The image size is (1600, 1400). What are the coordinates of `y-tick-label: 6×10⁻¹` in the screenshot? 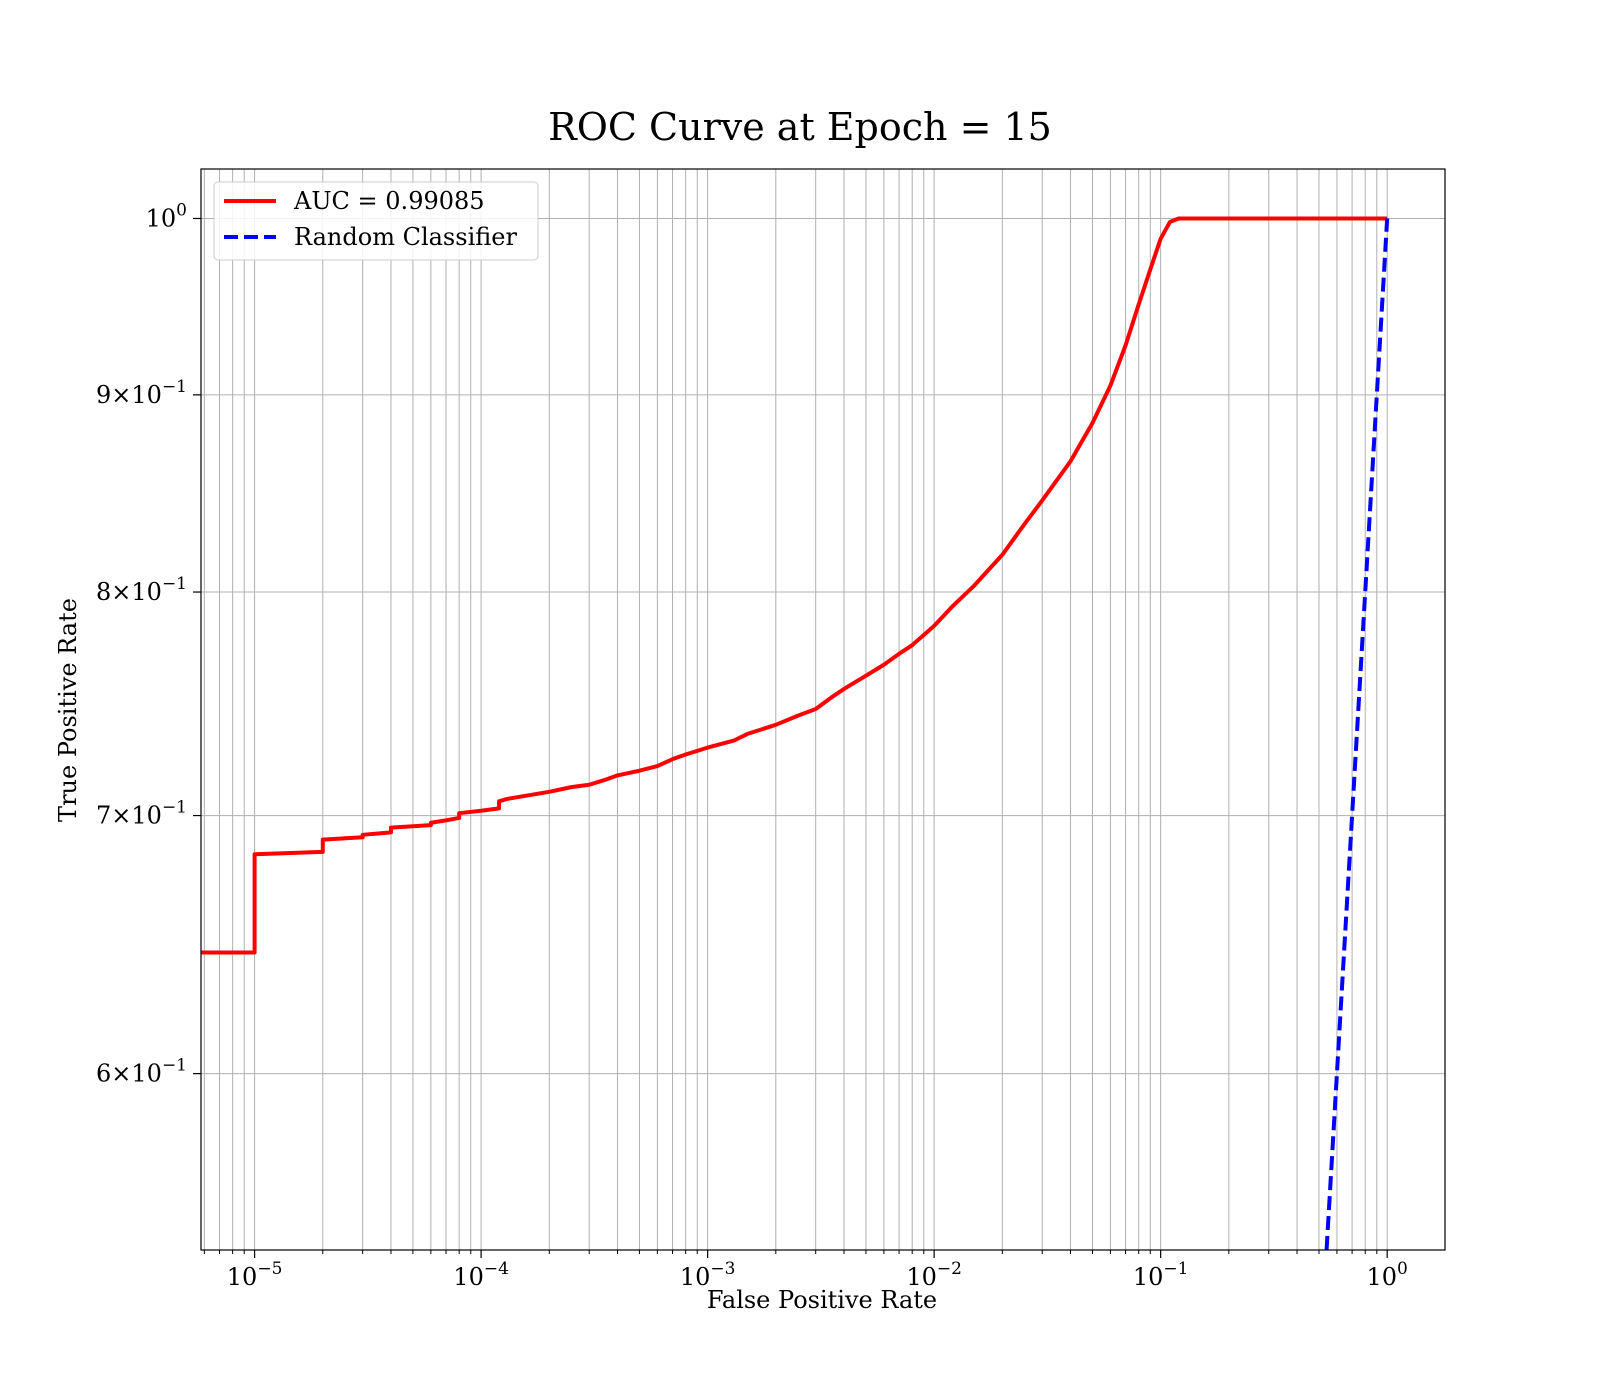 It's located at (141, 1072).